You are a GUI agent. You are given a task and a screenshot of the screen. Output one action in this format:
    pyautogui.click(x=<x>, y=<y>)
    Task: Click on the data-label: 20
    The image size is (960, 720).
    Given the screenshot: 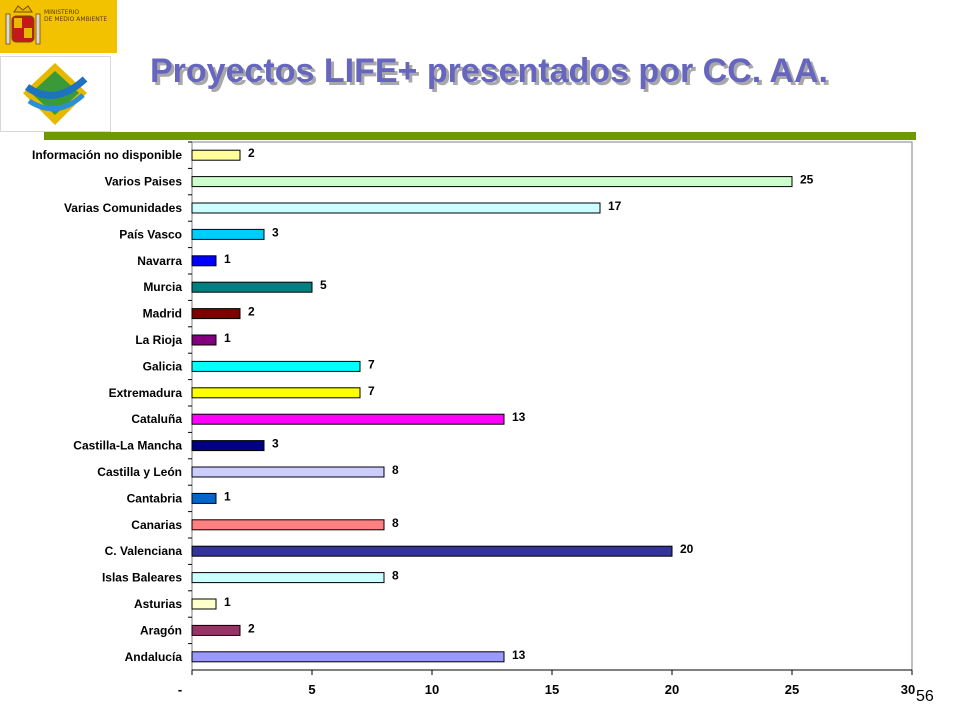 What is the action you would take?
    pyautogui.click(x=687, y=549)
    